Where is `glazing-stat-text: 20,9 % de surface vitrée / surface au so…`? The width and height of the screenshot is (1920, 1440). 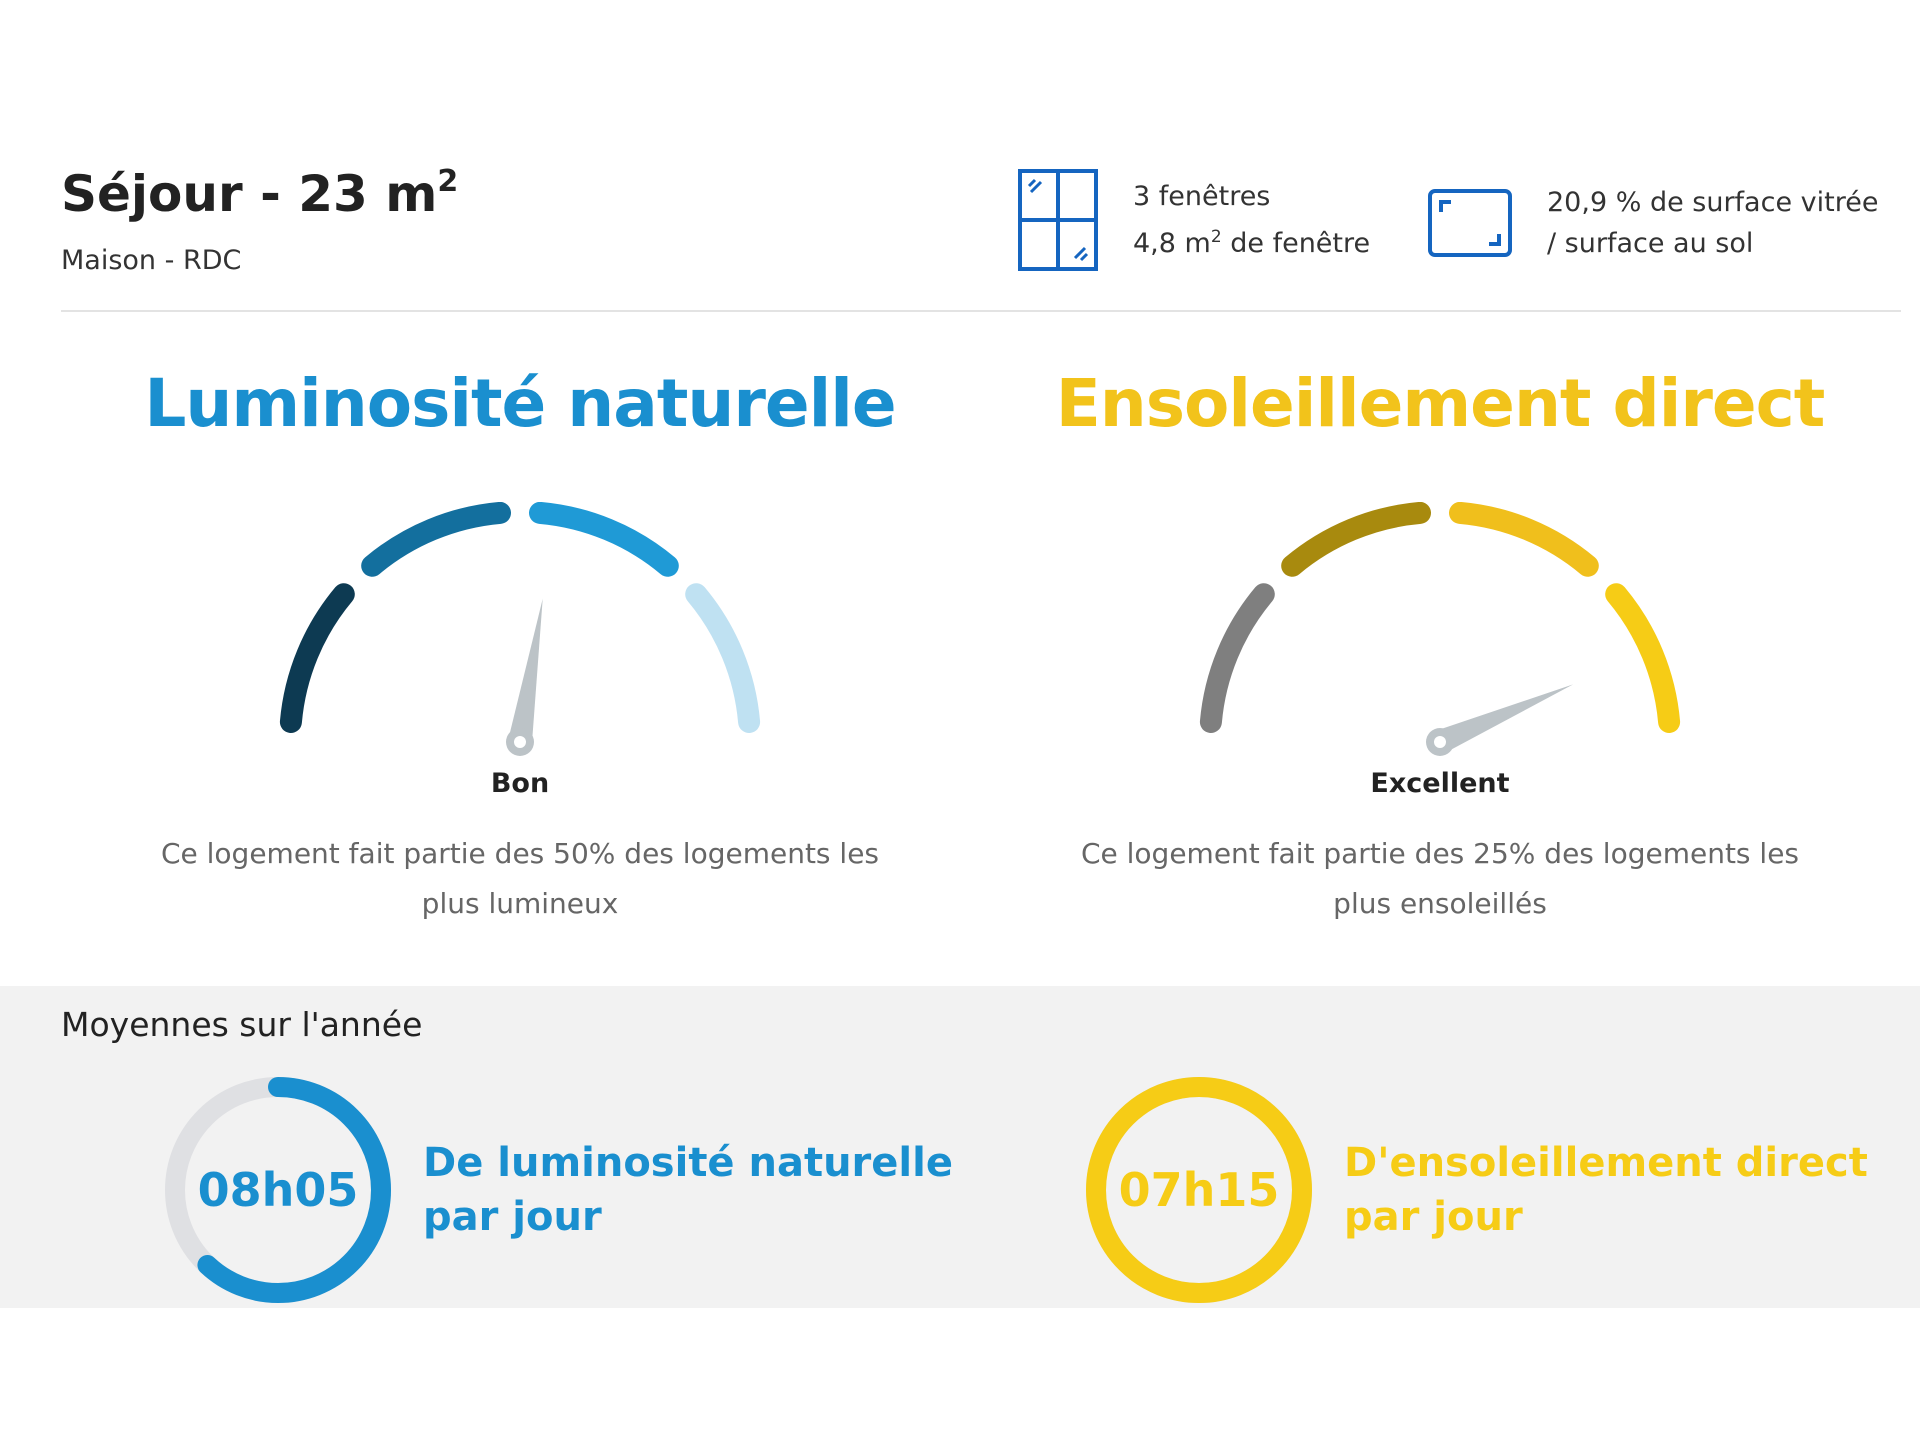
glazing-stat-text: 20,9 % de surface vitrée / surface au so… is located at coordinates (1712, 223).